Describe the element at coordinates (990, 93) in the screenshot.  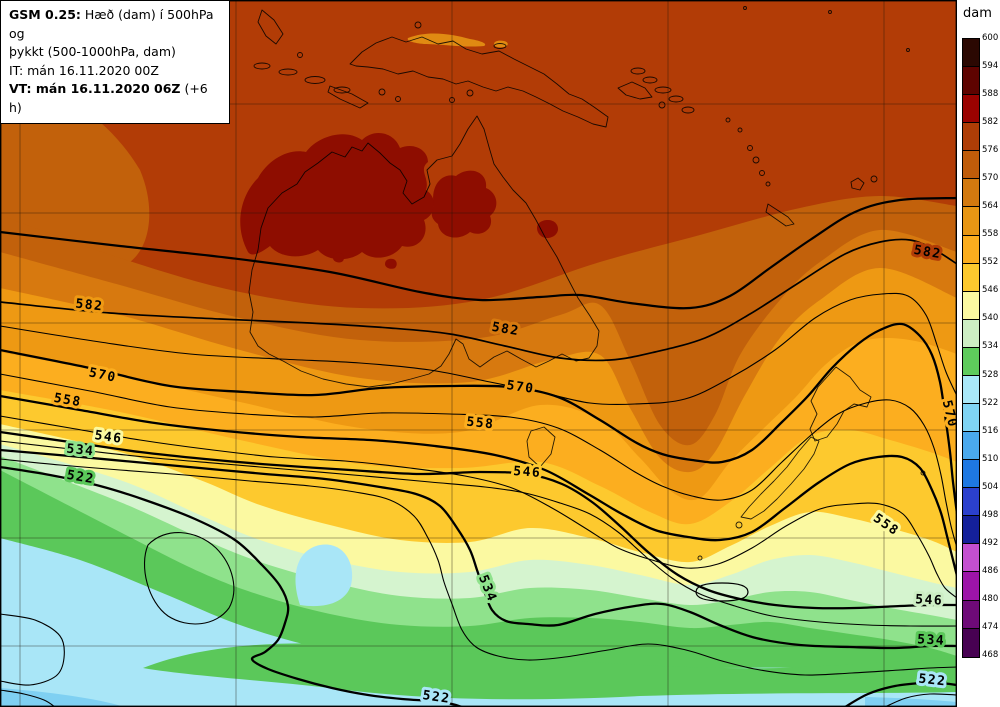
I see `legend-tick: 588` at that location.